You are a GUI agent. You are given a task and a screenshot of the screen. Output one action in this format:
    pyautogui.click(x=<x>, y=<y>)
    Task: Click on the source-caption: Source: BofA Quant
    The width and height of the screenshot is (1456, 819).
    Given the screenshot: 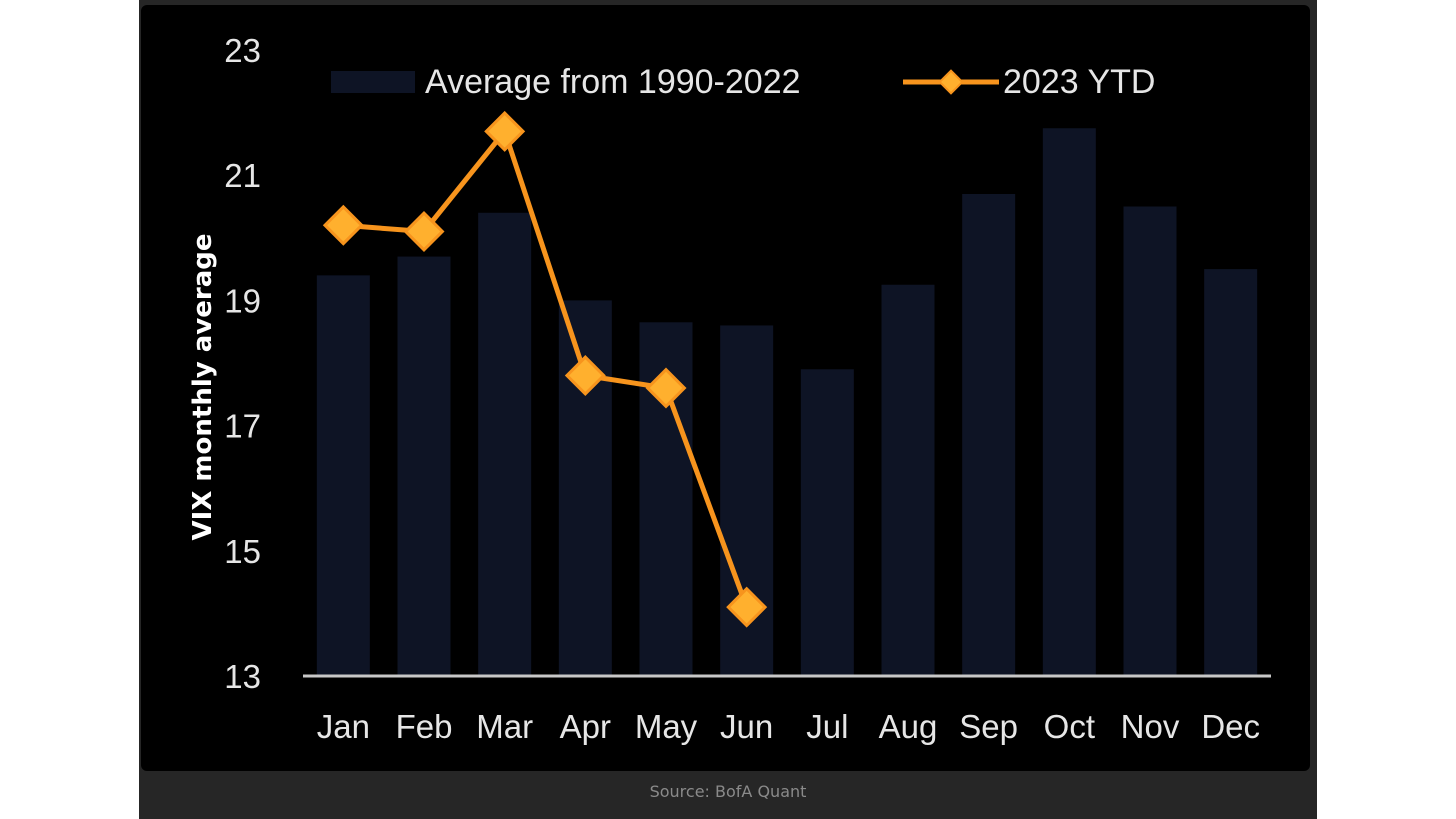 What is the action you would take?
    pyautogui.click(x=728, y=791)
    